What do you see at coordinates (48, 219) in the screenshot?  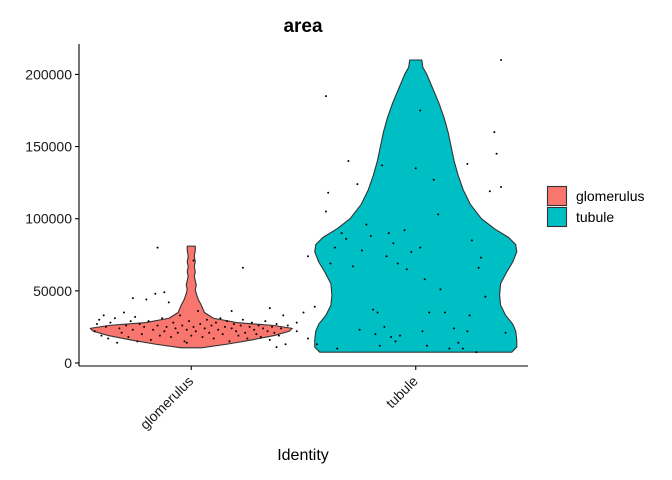 I see `y-tick-label: 100000` at bounding box center [48, 219].